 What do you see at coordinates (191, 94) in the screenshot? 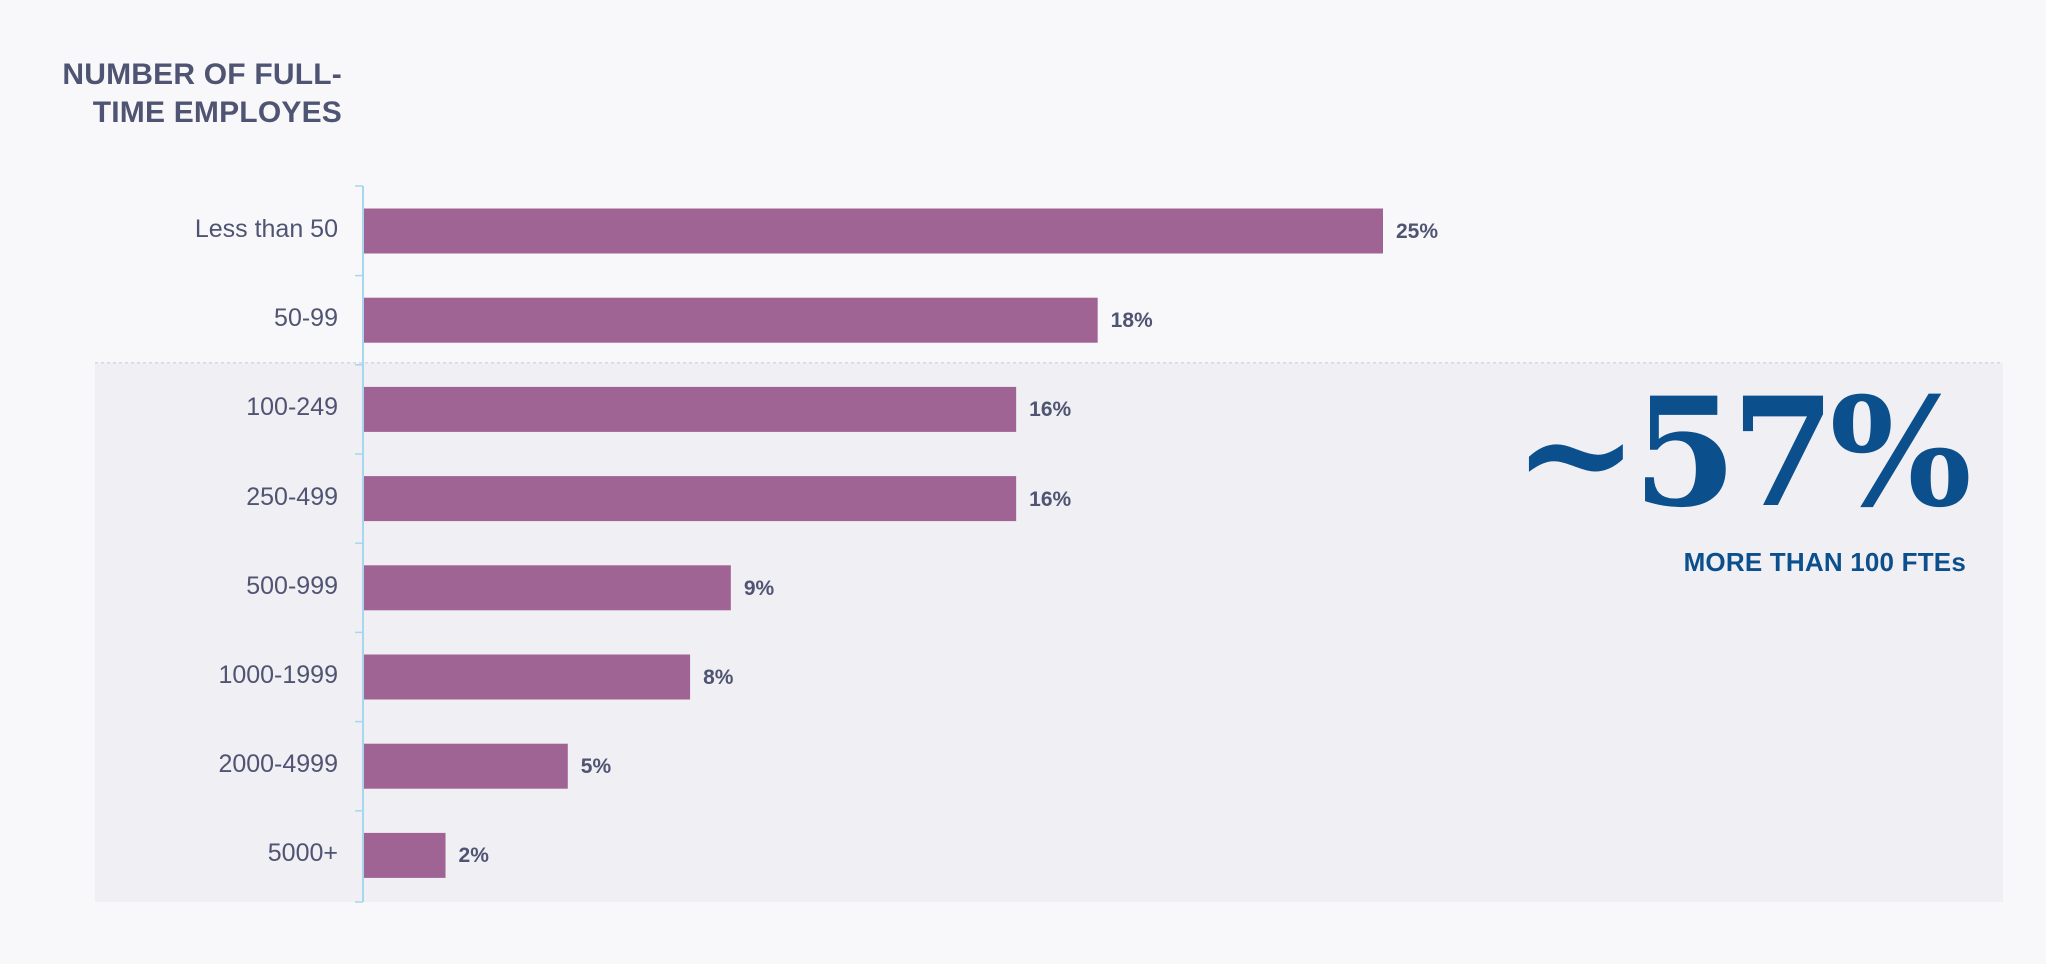
I see `chart-title: NUMBER OF FULL- TIME EMPLOYES` at bounding box center [191, 94].